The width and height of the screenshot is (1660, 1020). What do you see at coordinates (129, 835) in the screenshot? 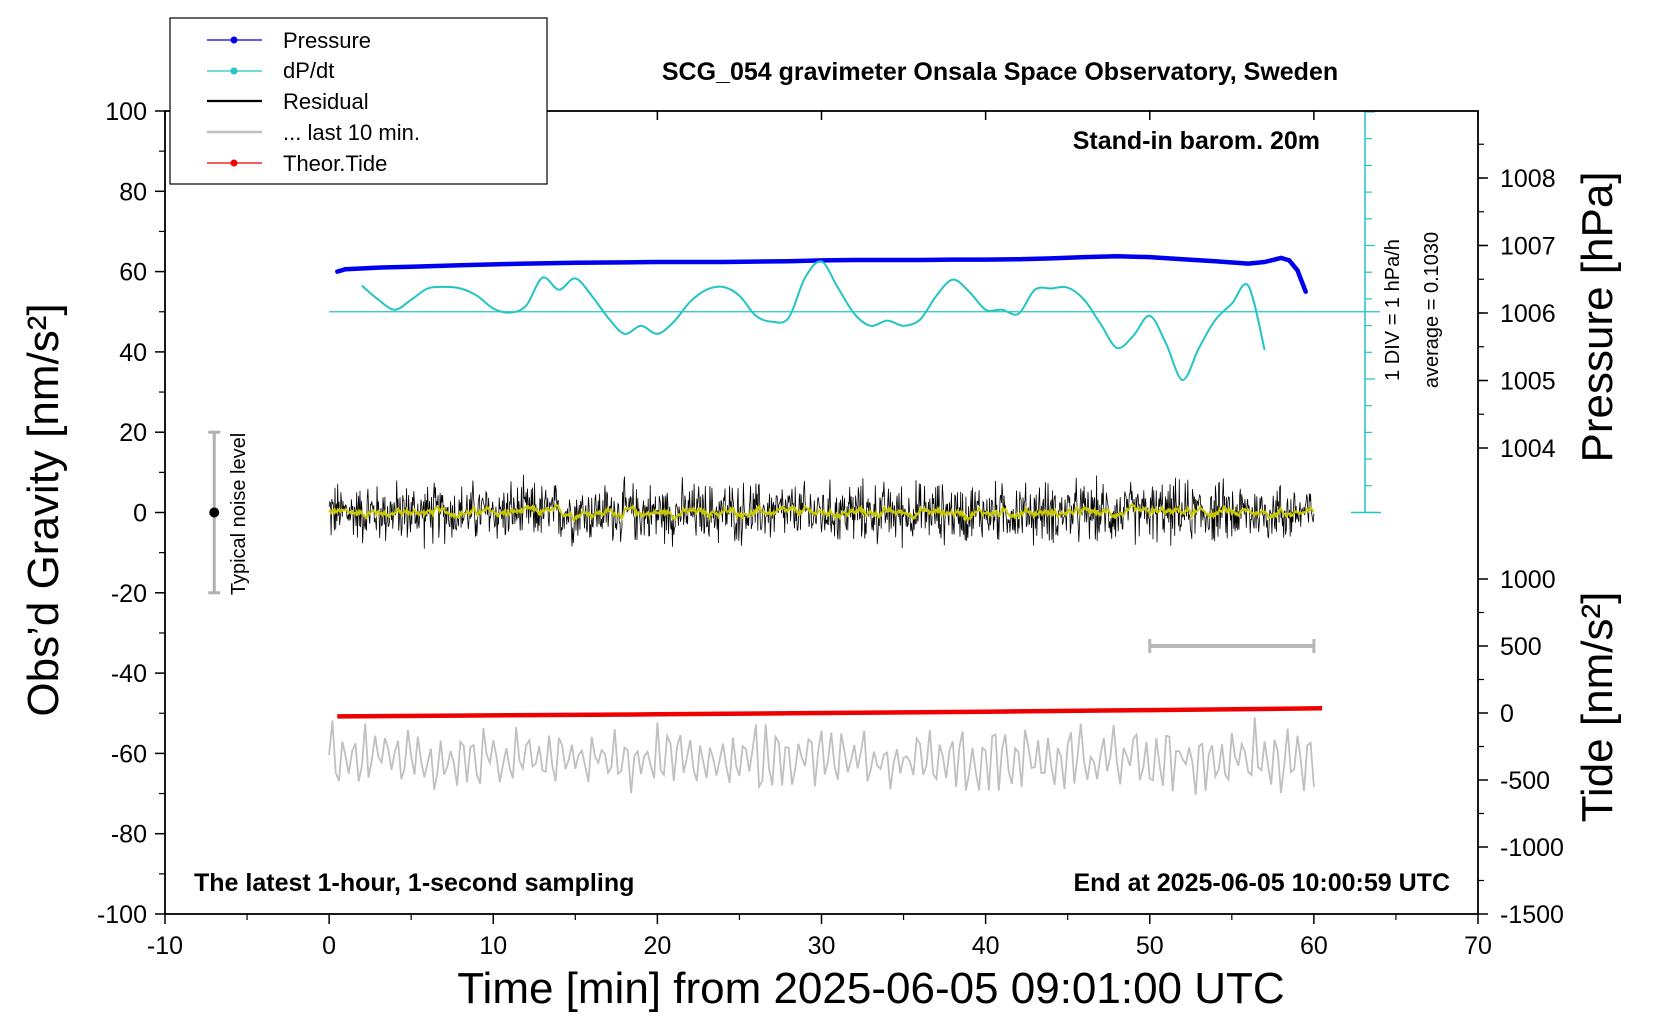
I see `y-tick-label: -80` at bounding box center [129, 835].